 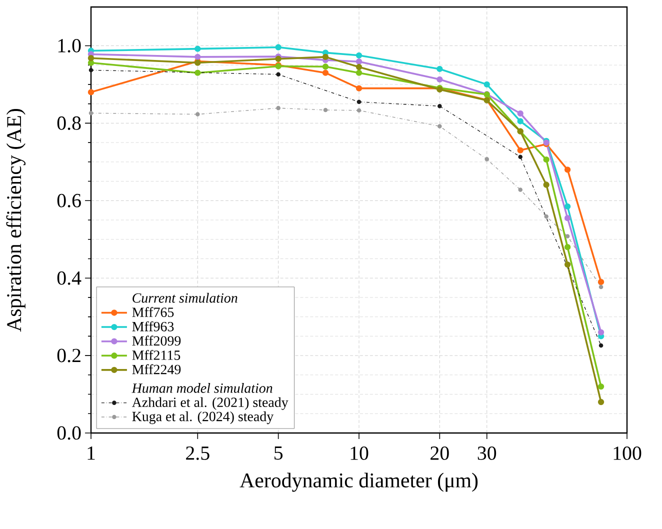 What do you see at coordinates (156, 355) in the screenshot?
I see `legend-label: Mff2115` at bounding box center [156, 355].